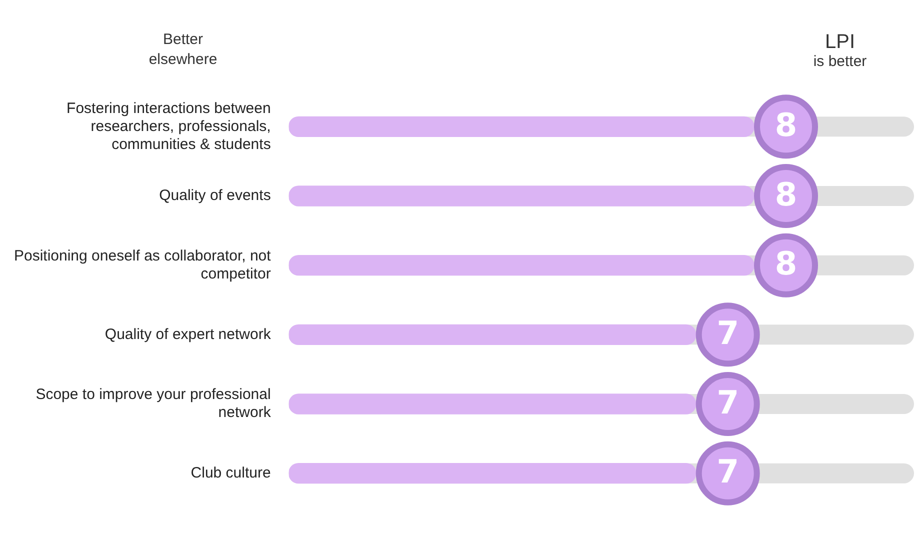 The image size is (916, 545). What do you see at coordinates (143, 264) in the screenshot?
I see `y-tick-label: Positioning oneself as collaborator, not competitor` at bounding box center [143, 264].